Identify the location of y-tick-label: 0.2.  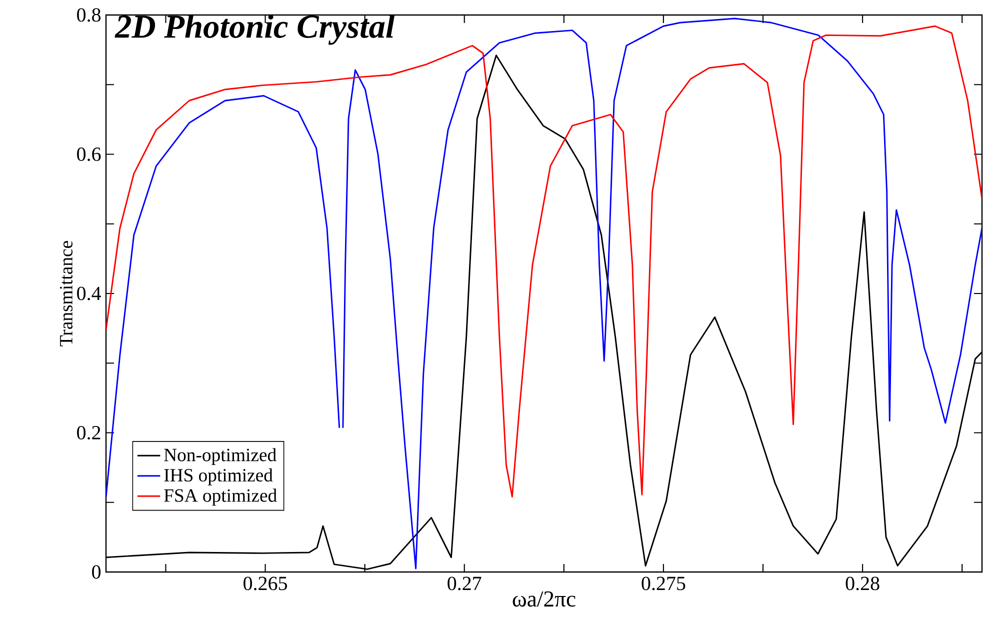
(88, 433).